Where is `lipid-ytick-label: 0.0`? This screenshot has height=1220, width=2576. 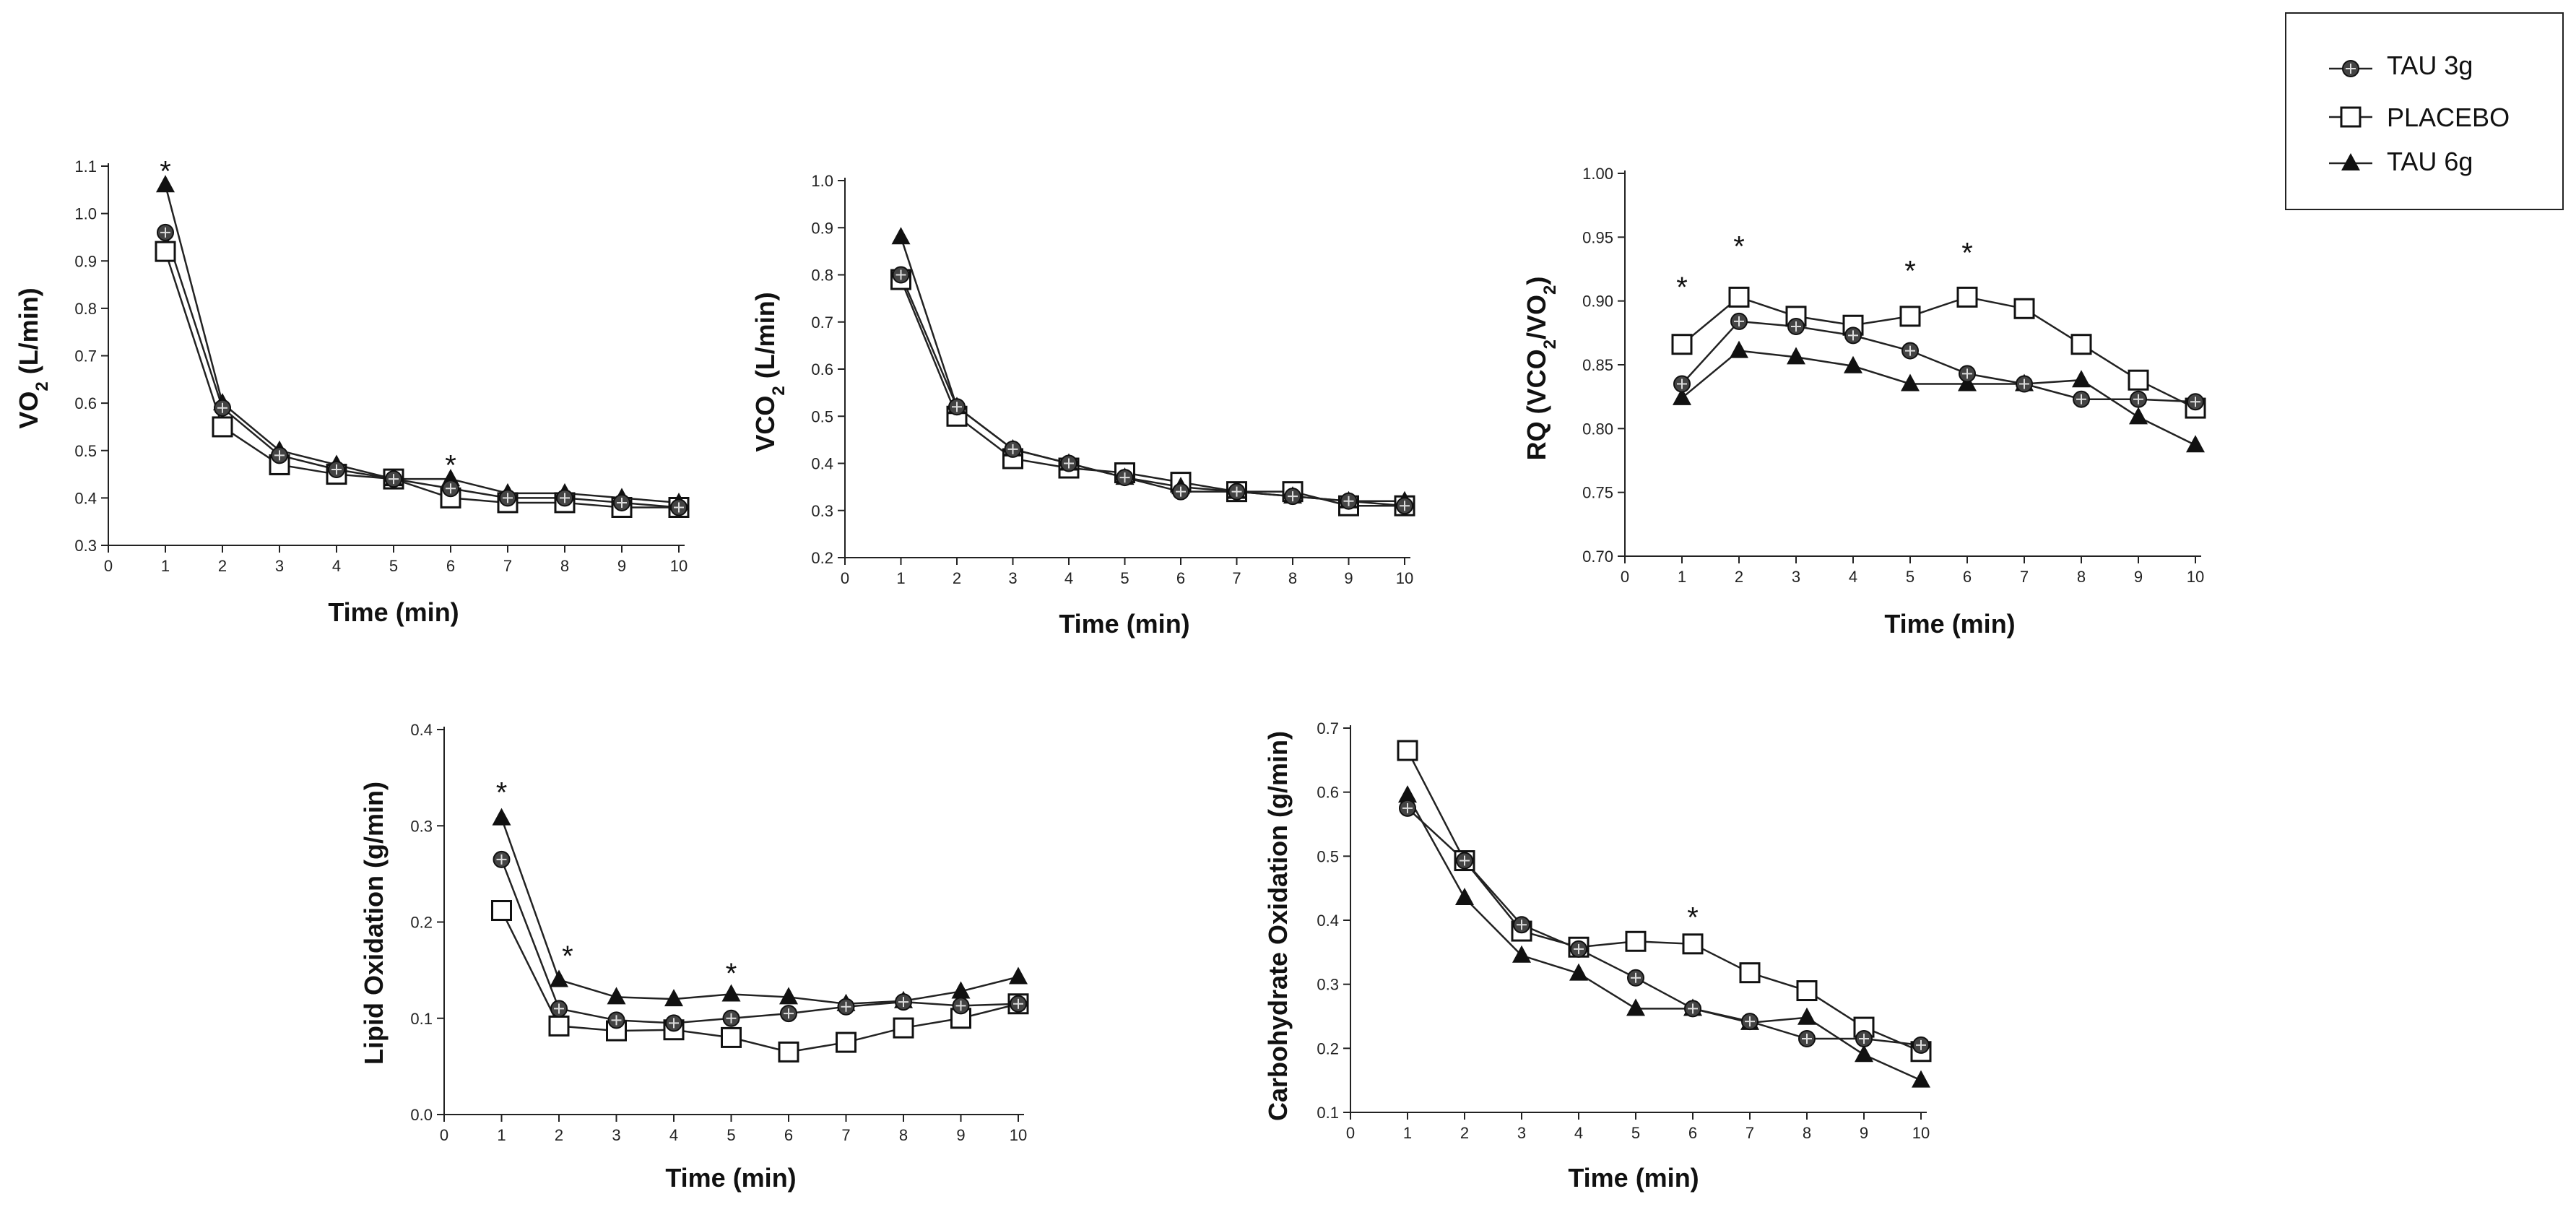 lipid-ytick-label: 0.0 is located at coordinates (421, 1115).